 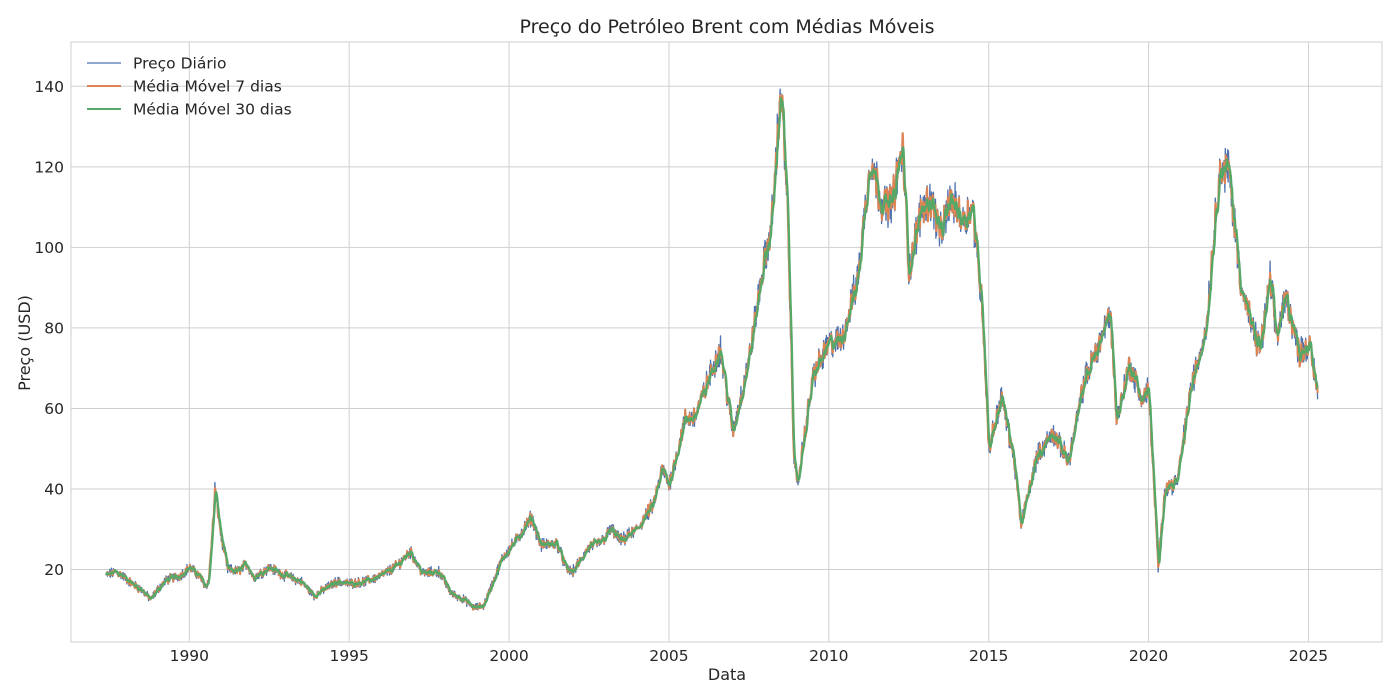 What do you see at coordinates (727, 674) in the screenshot?
I see `x-axis-label: Data` at bounding box center [727, 674].